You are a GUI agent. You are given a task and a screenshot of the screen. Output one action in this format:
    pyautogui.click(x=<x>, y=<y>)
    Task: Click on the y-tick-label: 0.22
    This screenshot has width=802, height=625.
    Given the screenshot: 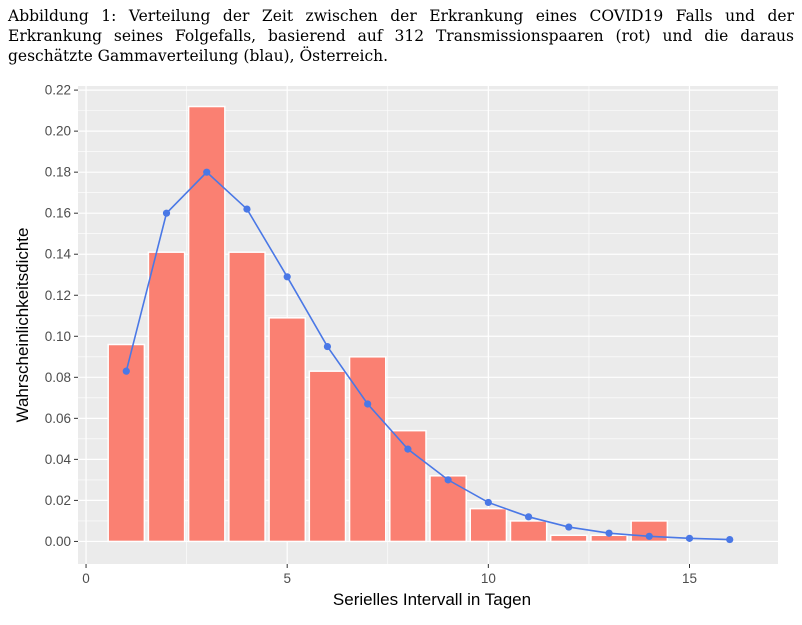 What is the action you would take?
    pyautogui.click(x=58, y=90)
    